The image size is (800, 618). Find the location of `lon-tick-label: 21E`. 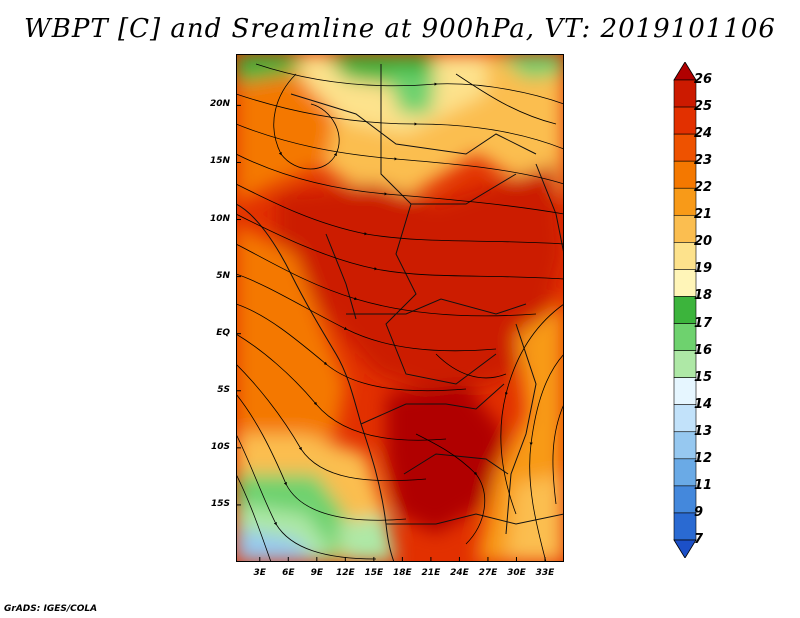

lon-tick-label: 21E is located at coordinates (431, 573).